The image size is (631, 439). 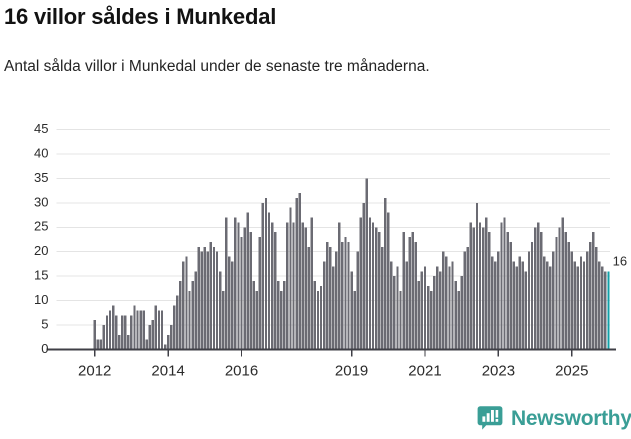 I want to click on y-axis-tick-label: 45, so click(x=41, y=128).